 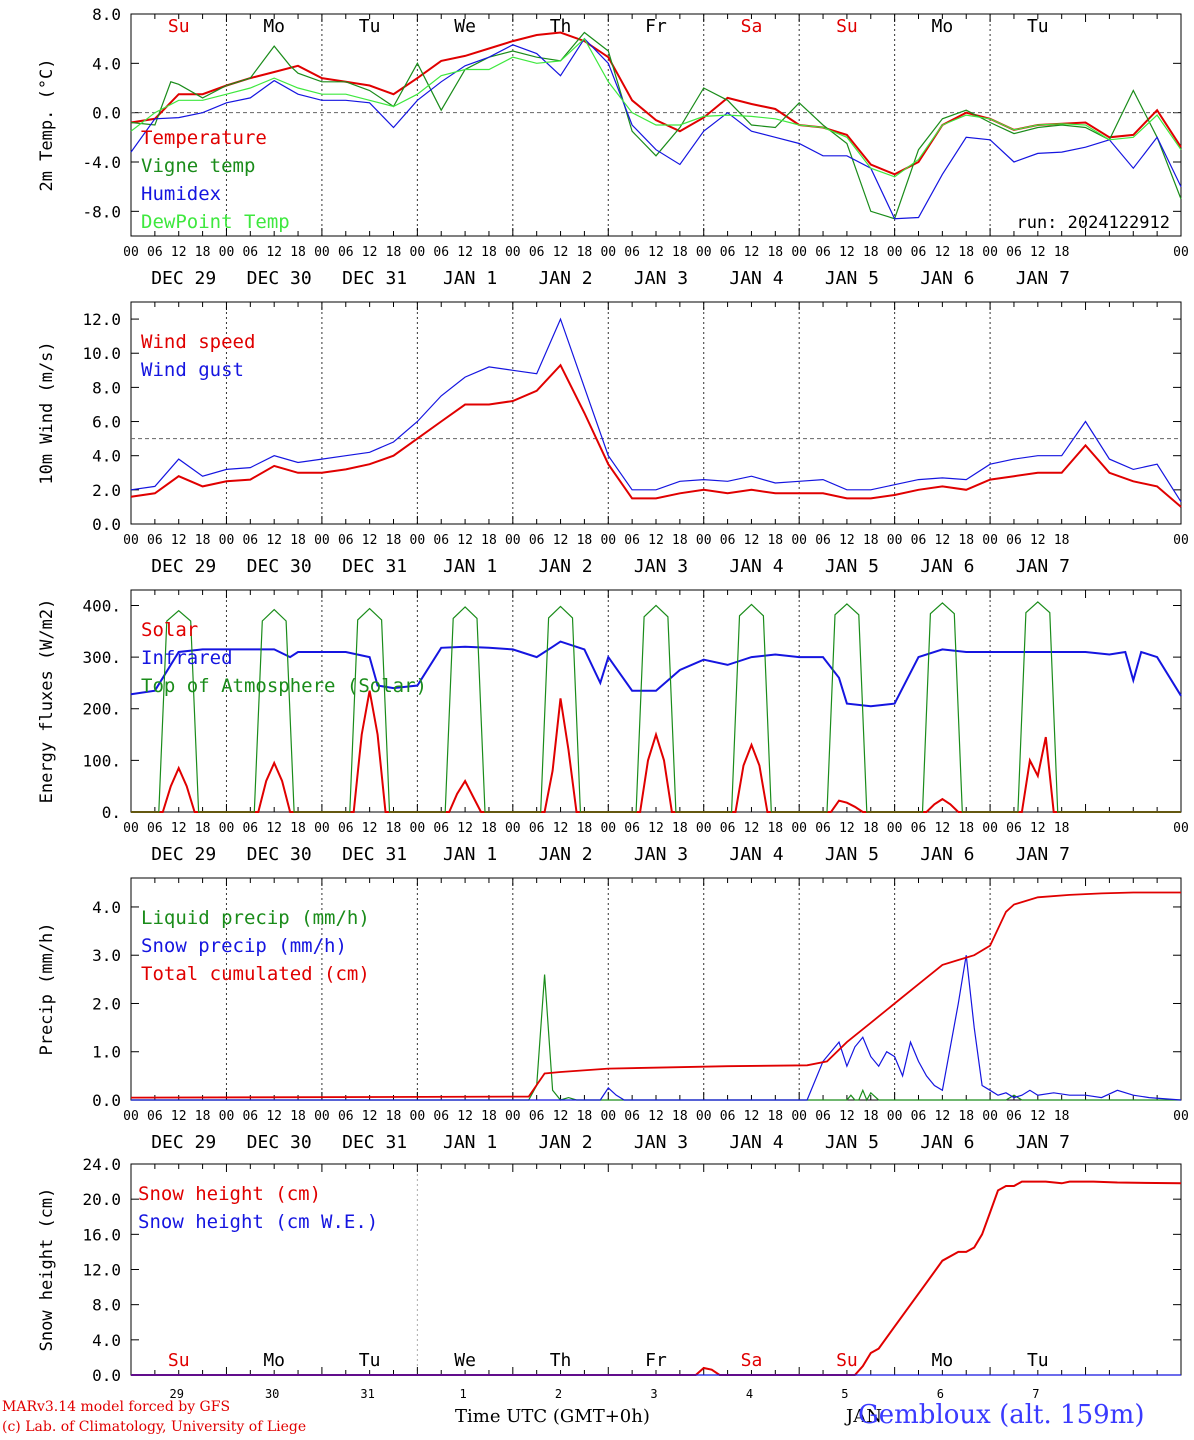 I want to click on y-tick-label: 300., so click(x=101, y=657).